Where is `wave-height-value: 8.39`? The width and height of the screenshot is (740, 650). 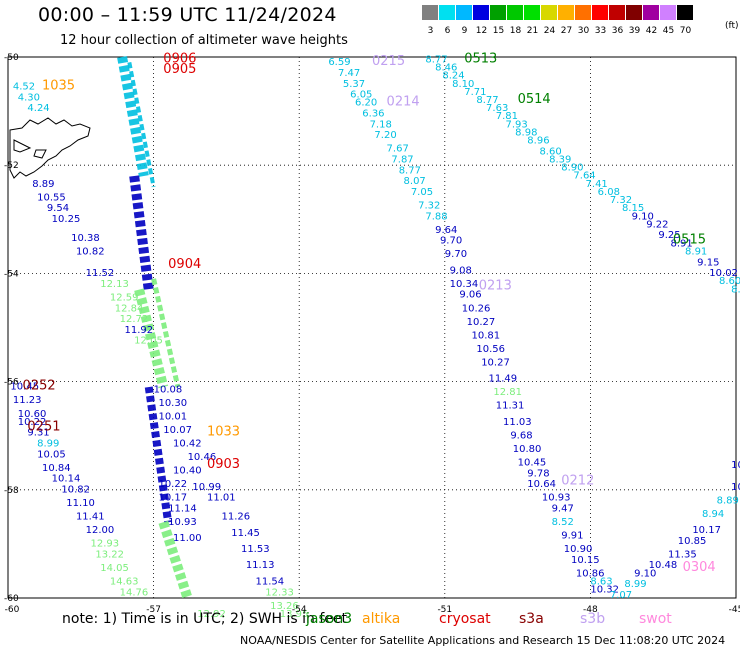 wave-height-value: 8.39 is located at coordinates (560, 159).